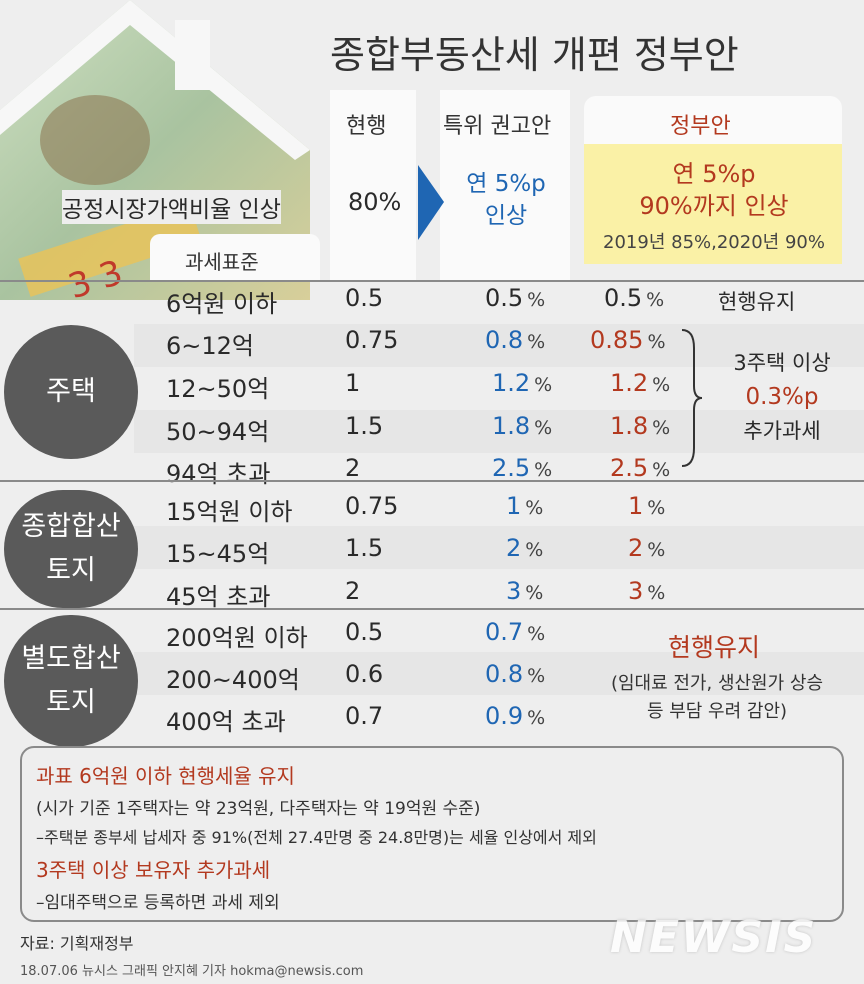 The image size is (864, 984). I want to click on tax-base-header: 과세표준, so click(222, 262).